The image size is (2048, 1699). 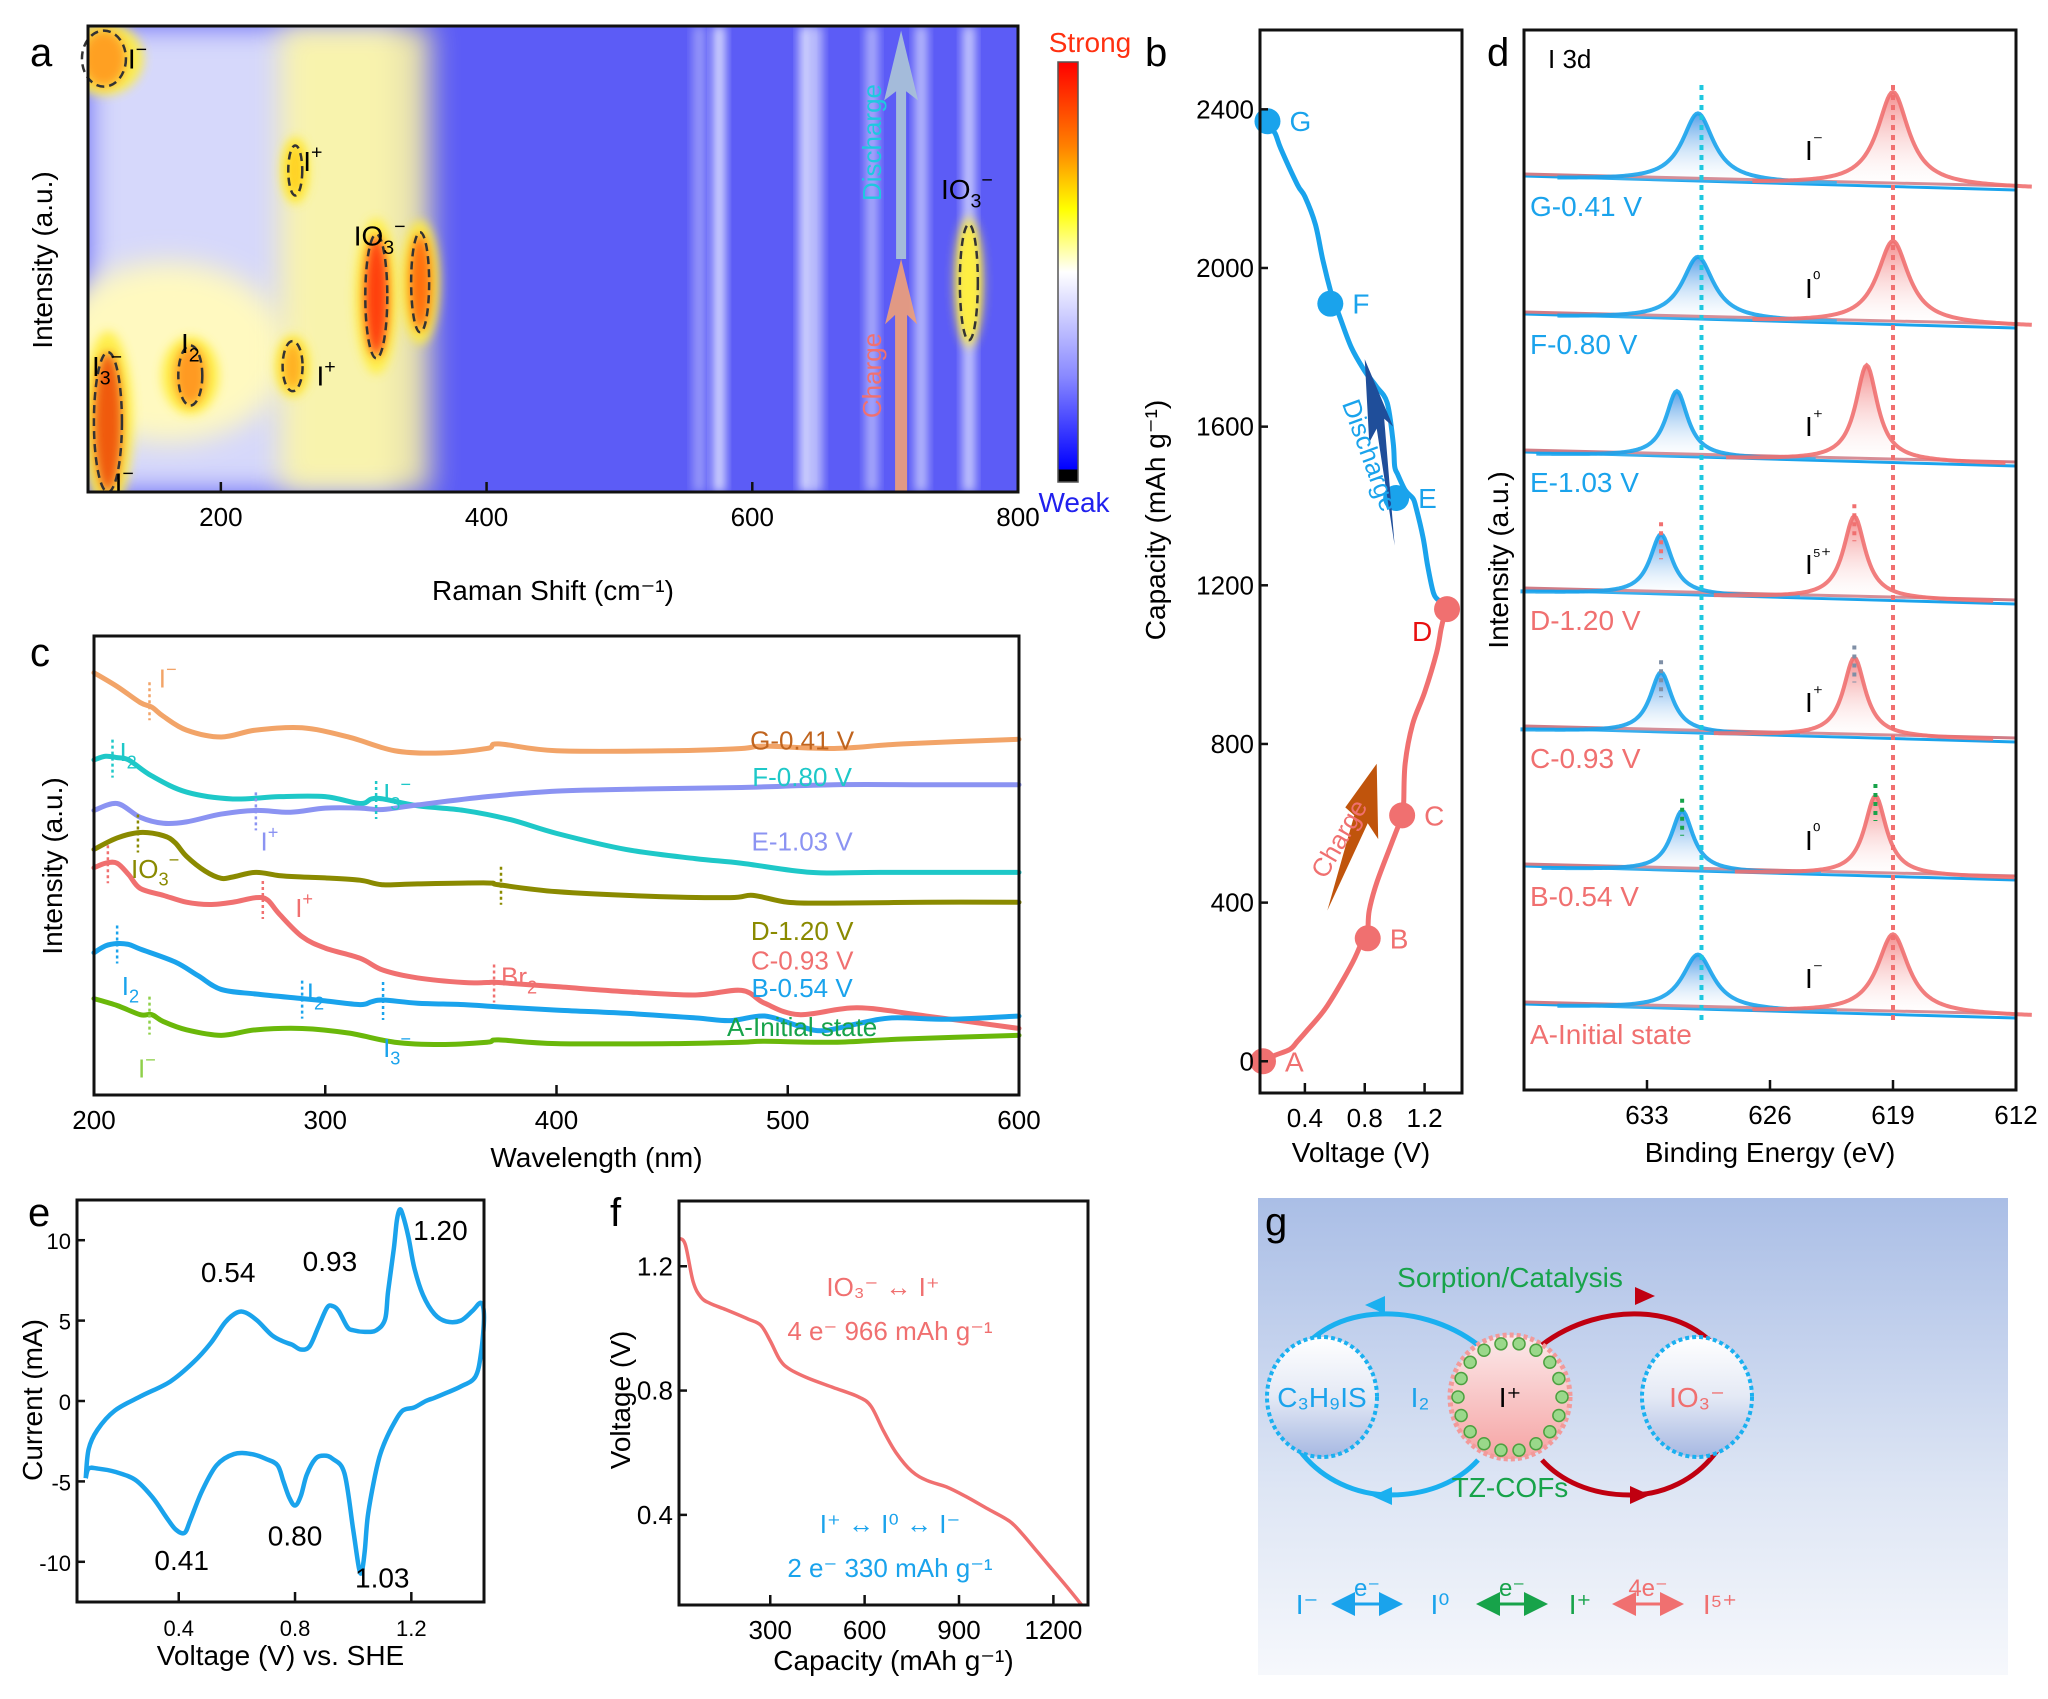 I want to click on heatmap-frame, so click(x=553, y=259).